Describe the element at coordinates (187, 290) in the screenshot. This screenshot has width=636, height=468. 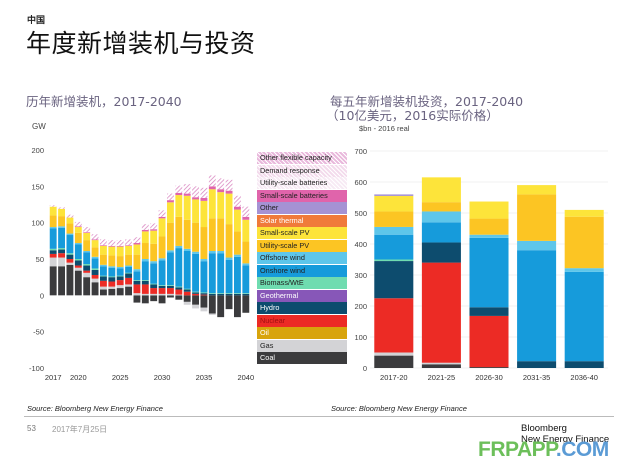
I see `left-chart-bar-segment-hydro-2033` at that location.